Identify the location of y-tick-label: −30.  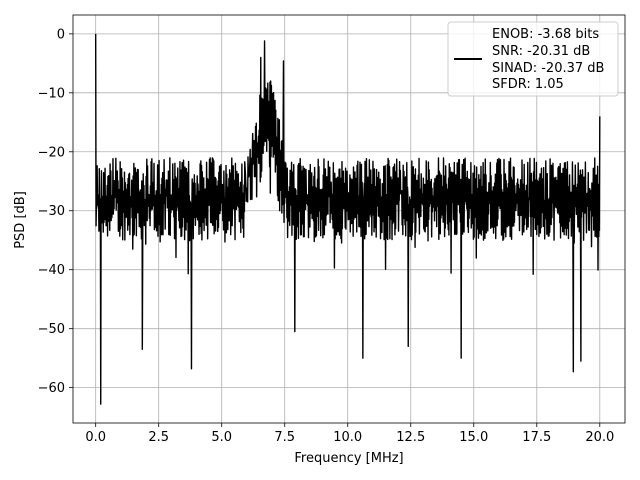
(51, 211).